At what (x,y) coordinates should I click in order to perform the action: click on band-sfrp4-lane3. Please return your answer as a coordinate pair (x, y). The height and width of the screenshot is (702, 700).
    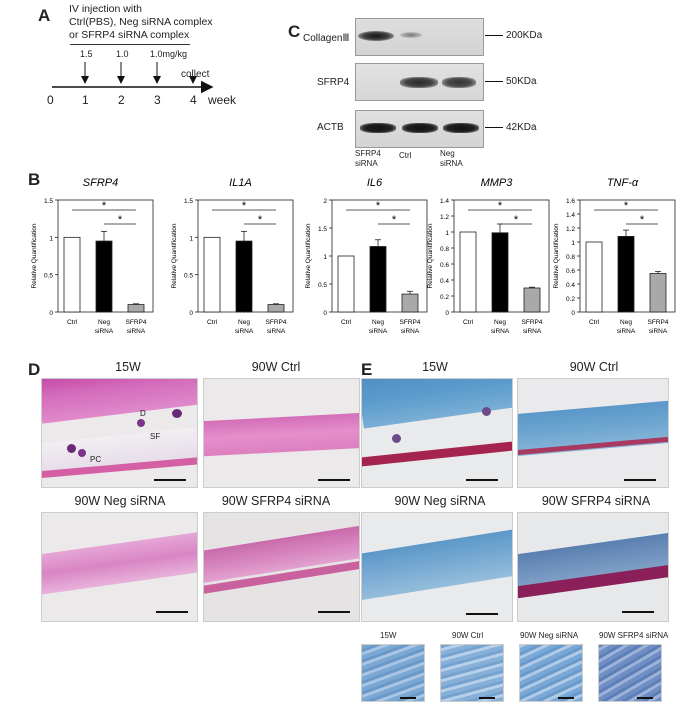
    Looking at the image, I should click on (459, 82).